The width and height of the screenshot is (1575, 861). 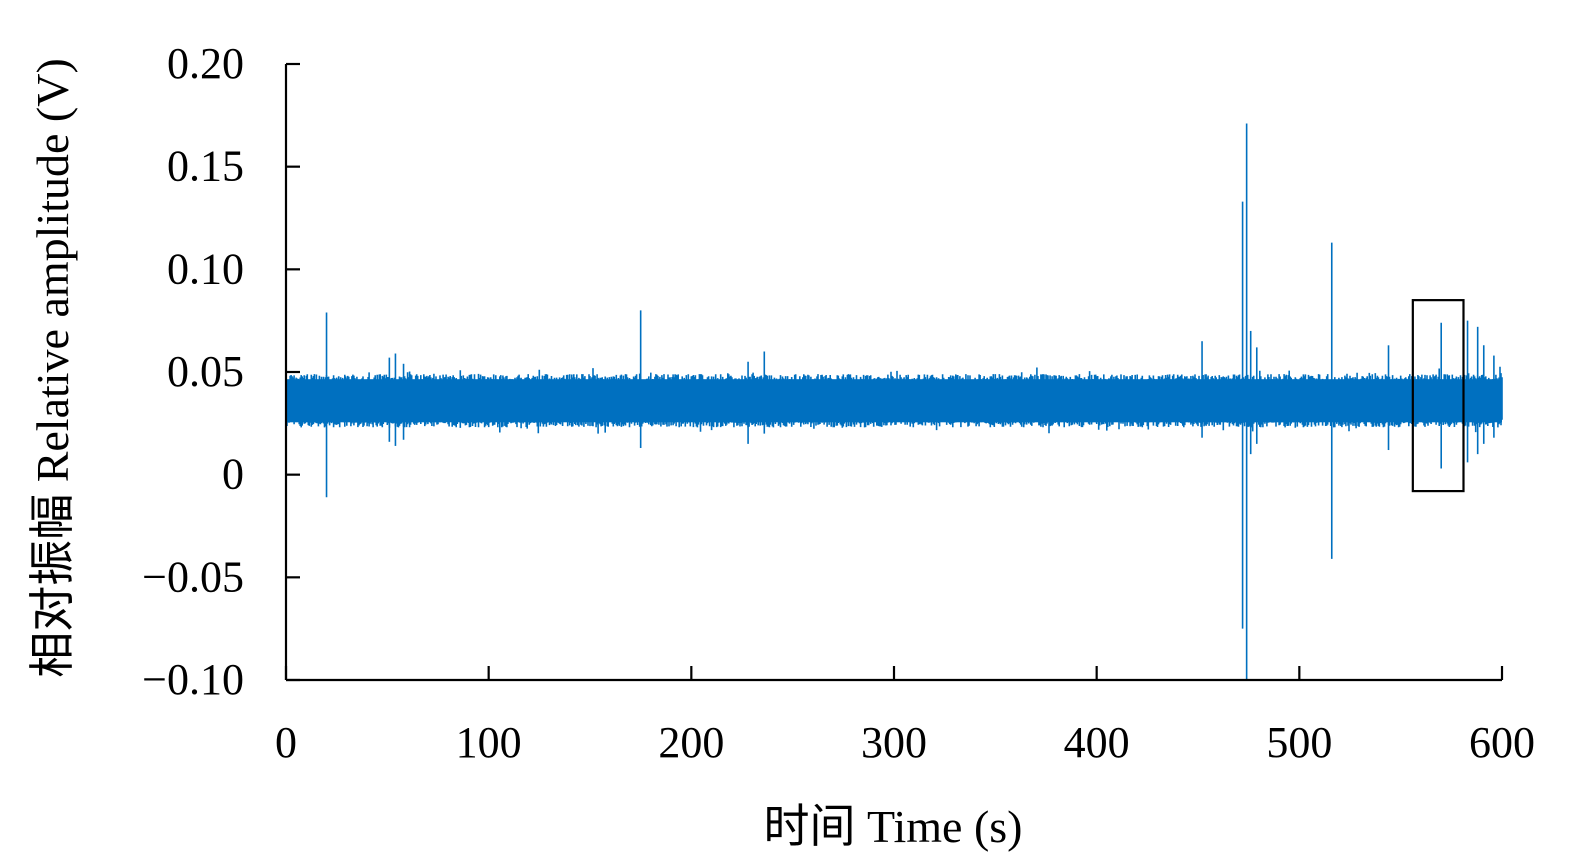 I want to click on y-tick-label: −0.05, so click(x=193, y=576).